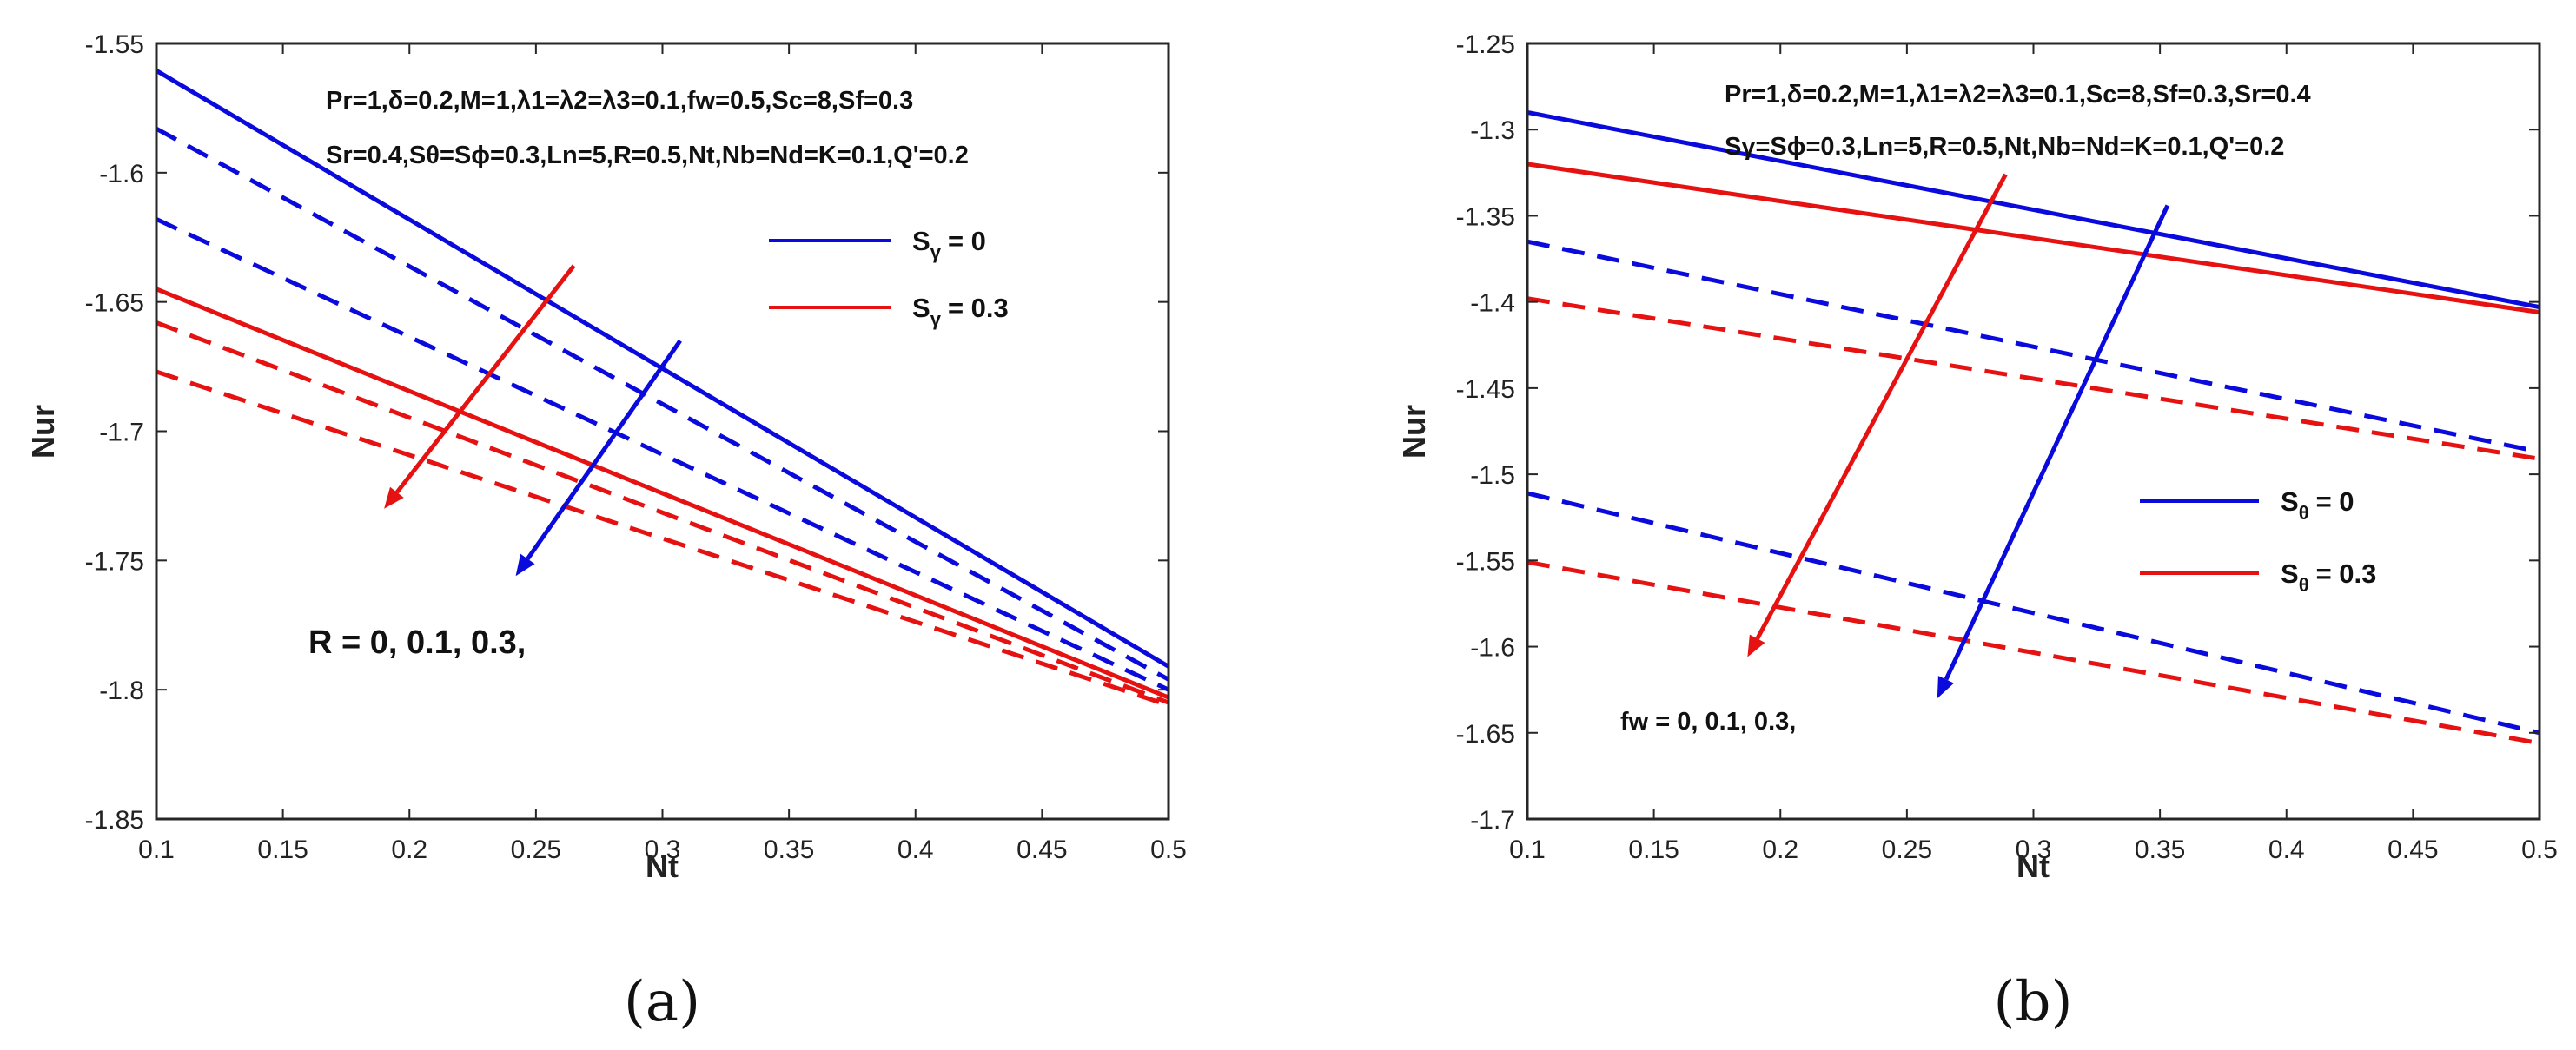 The width and height of the screenshot is (2576, 1050). I want to click on x-tick-label-a-0: 0.1, so click(156, 849).